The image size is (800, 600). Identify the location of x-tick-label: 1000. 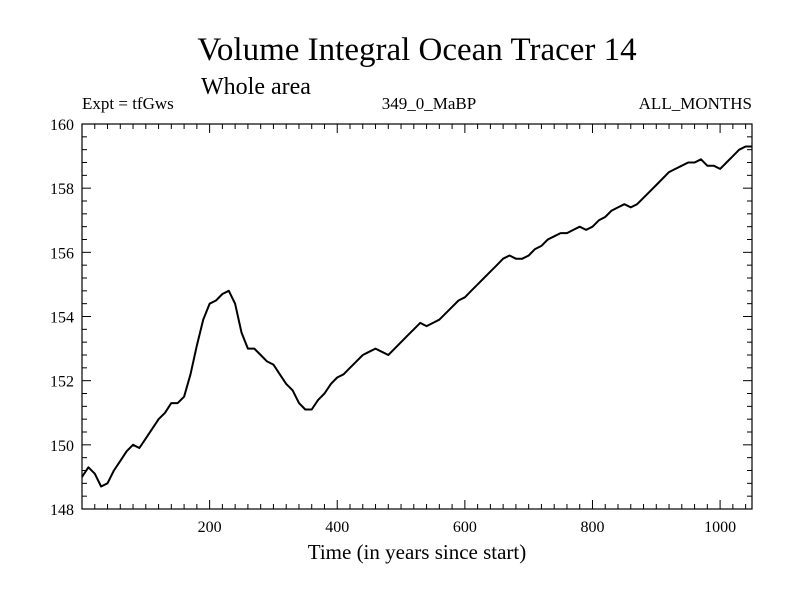
(720, 527).